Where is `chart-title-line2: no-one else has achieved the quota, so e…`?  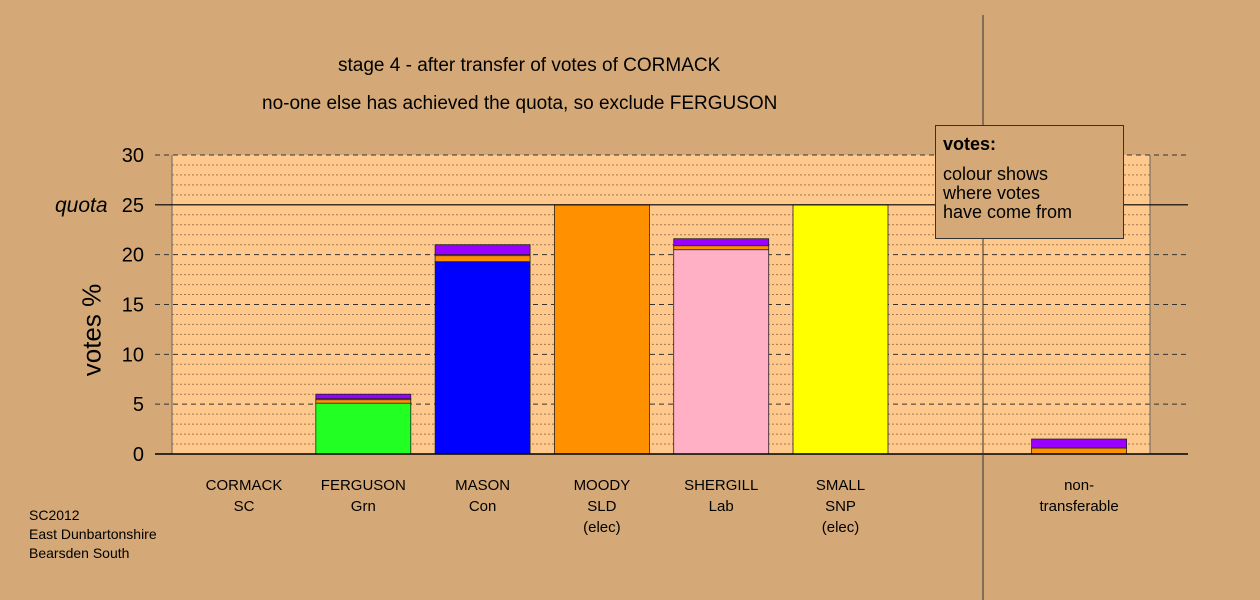 chart-title-line2: no-one else has achieved the quota, so e… is located at coordinates (520, 103).